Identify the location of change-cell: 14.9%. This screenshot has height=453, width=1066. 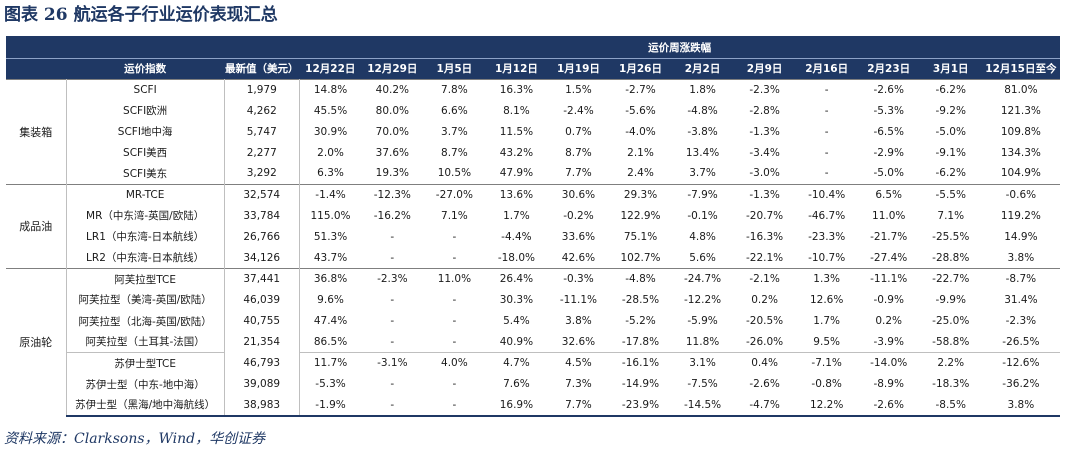
(1021, 236).